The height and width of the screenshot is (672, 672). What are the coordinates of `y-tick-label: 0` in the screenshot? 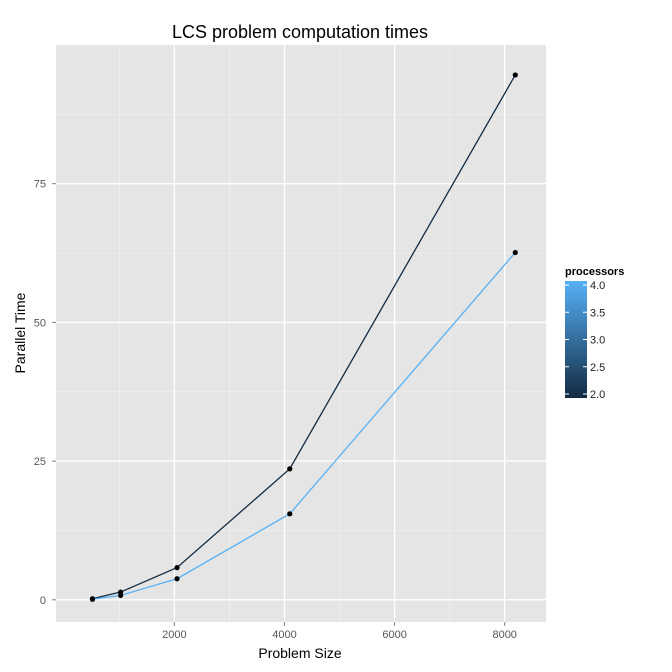 It's located at (43, 601).